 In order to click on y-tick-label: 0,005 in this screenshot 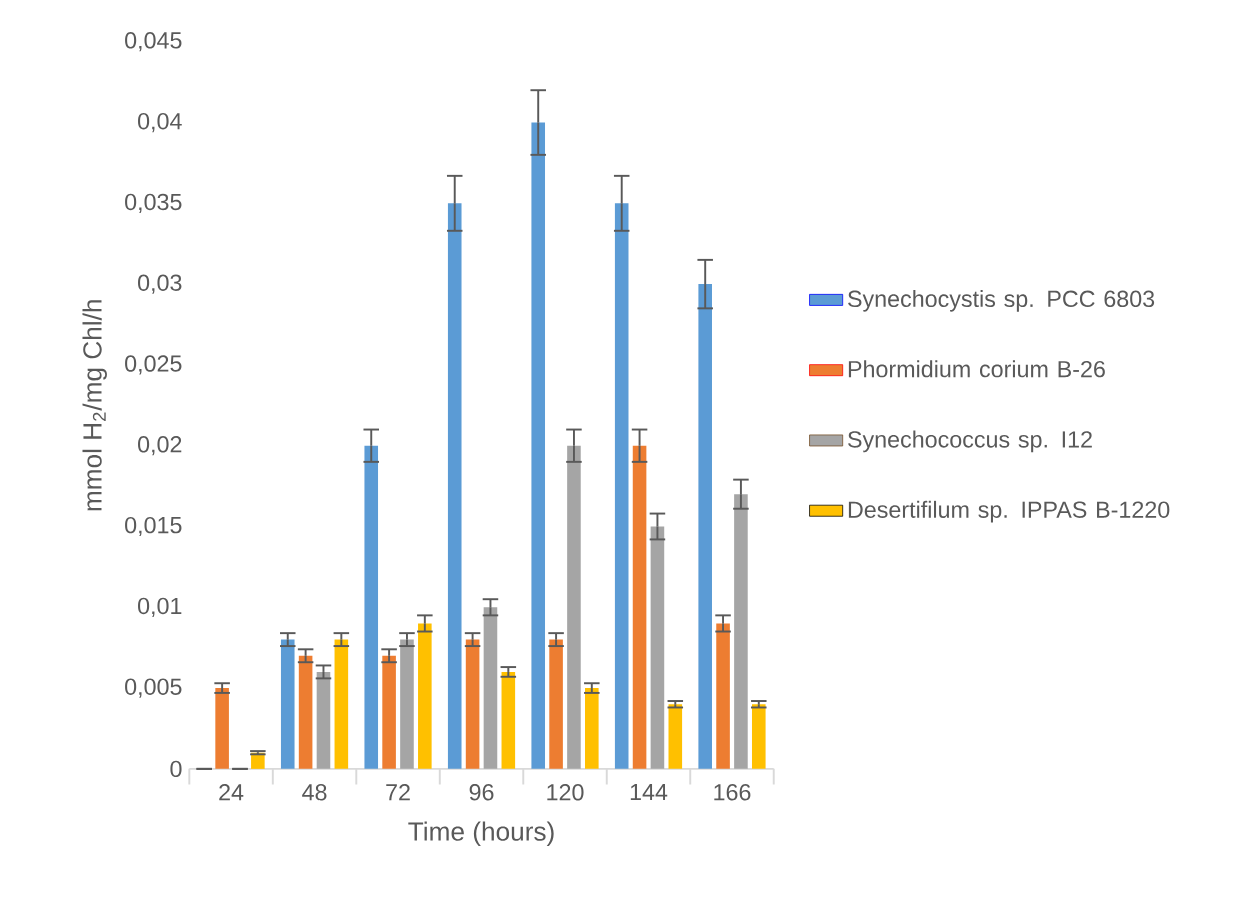, I will do `click(153, 688)`.